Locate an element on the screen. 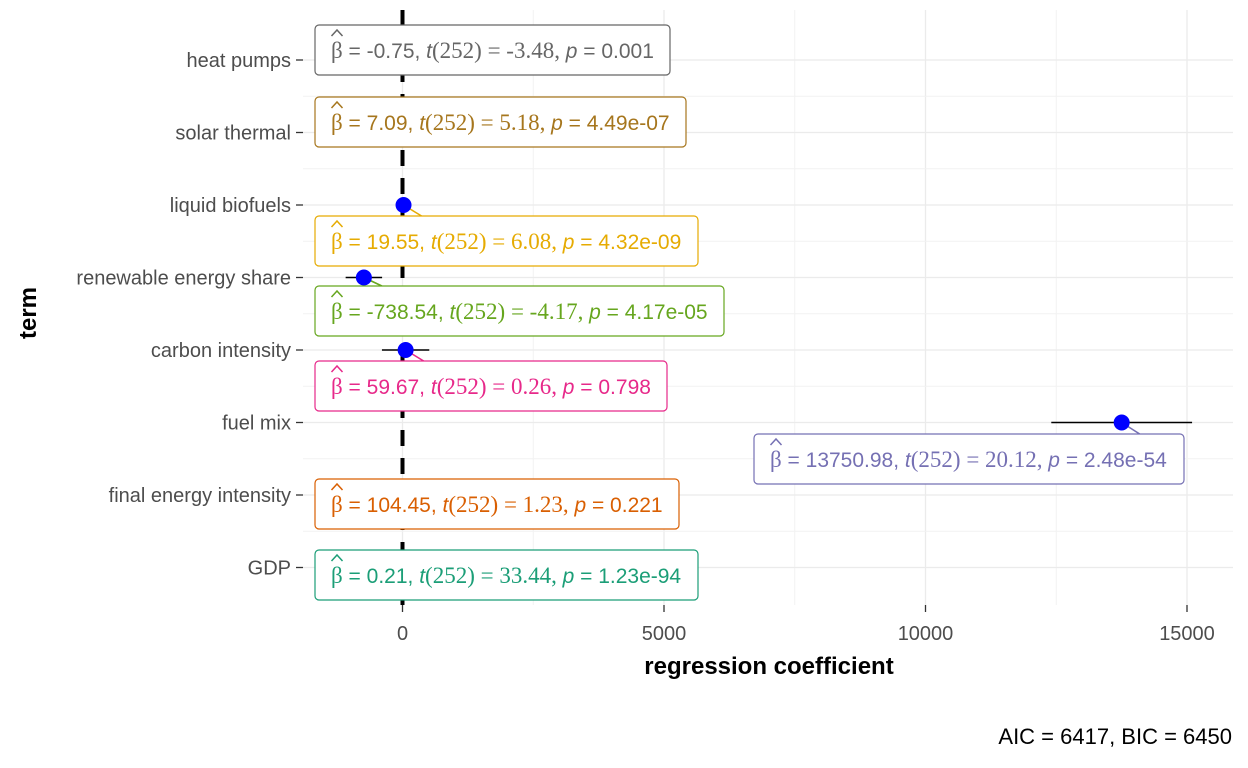 The width and height of the screenshot is (1248, 768). label-text: β = -0.75, t(252) = -3.48, p = 0.001 is located at coordinates (492, 50).